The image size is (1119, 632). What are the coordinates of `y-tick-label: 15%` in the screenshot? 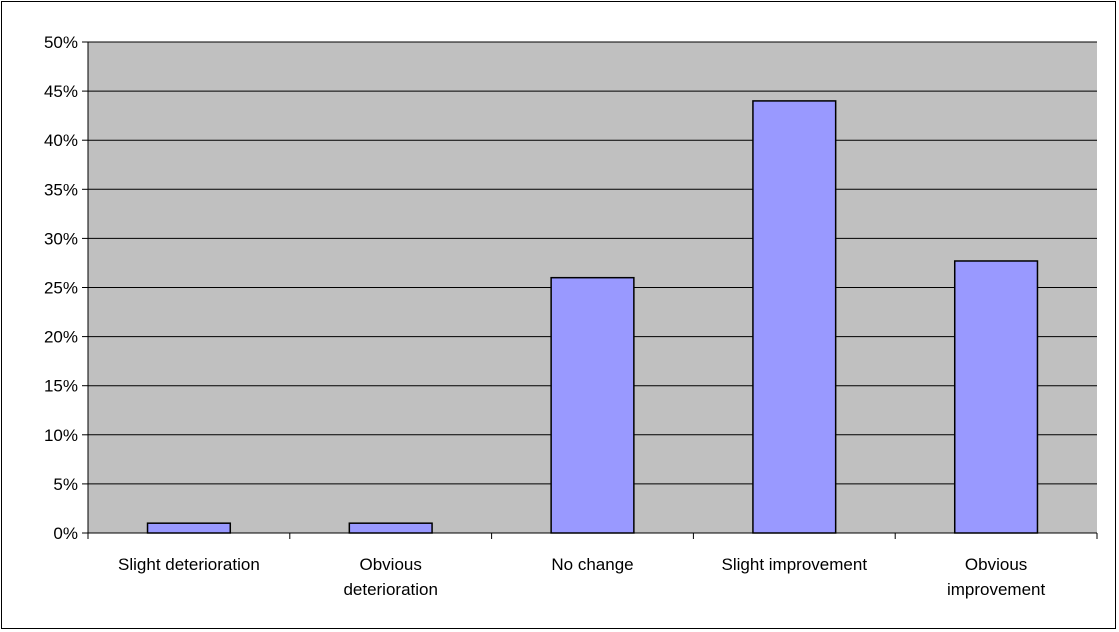 It's located at (61, 386).